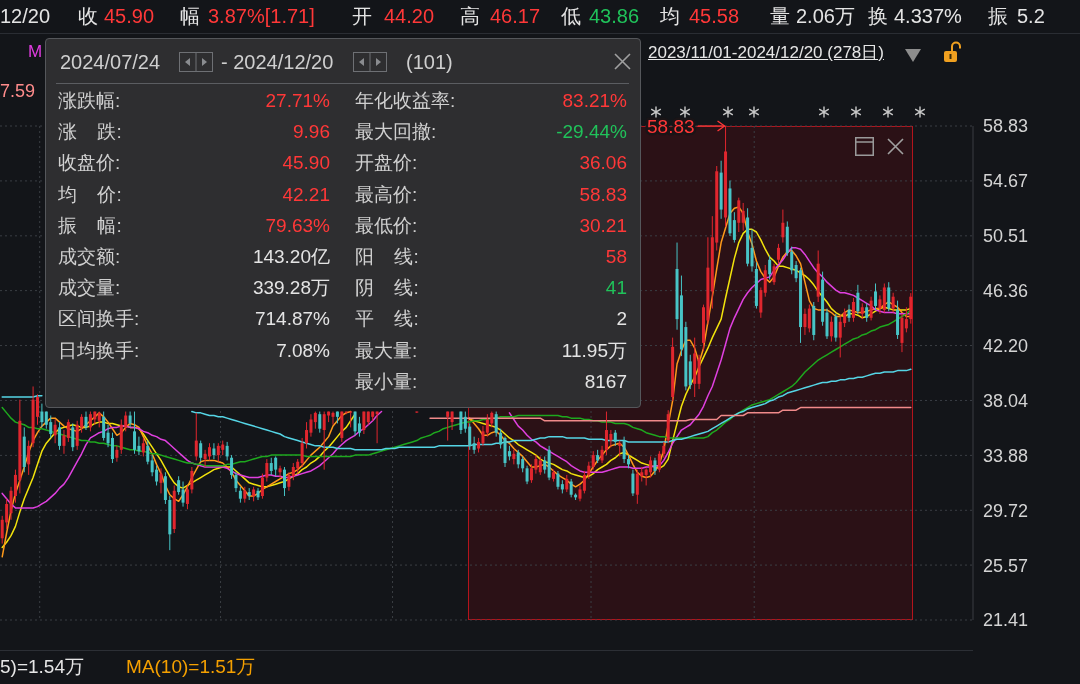 The height and width of the screenshot is (684, 1080). I want to click on annotation: 714.87%, so click(292, 319).